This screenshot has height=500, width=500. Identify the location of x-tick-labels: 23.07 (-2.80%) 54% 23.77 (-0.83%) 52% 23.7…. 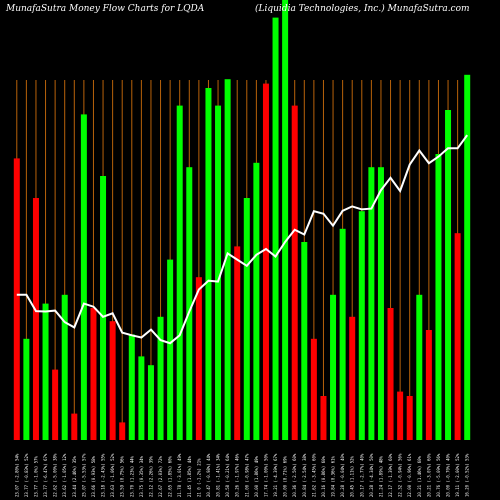
(241, 475).